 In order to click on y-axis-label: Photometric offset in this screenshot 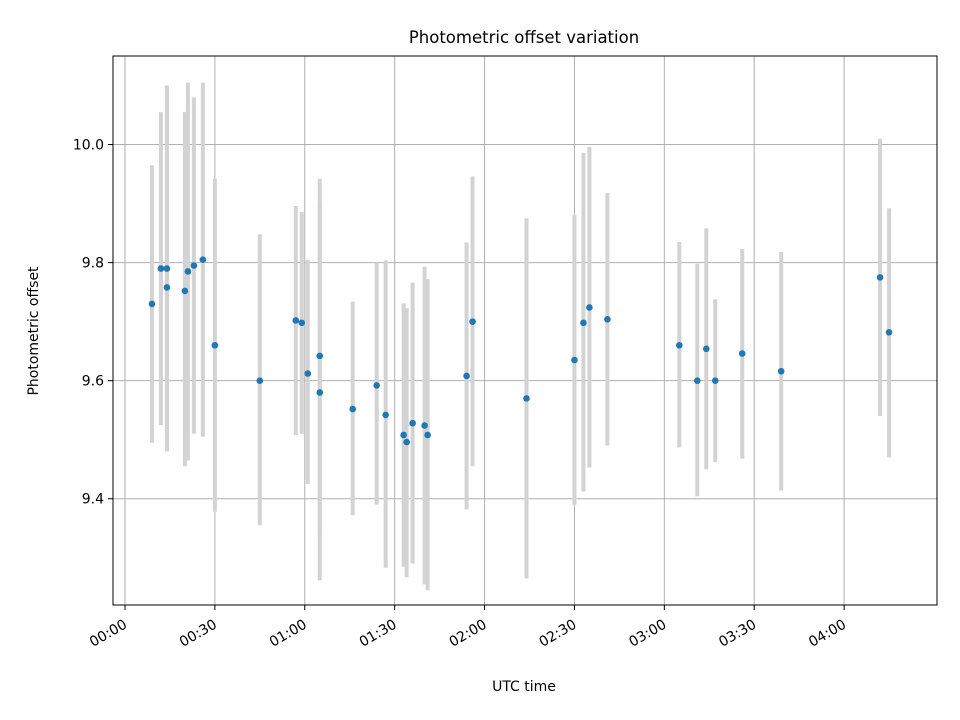, I will do `click(34, 331)`.